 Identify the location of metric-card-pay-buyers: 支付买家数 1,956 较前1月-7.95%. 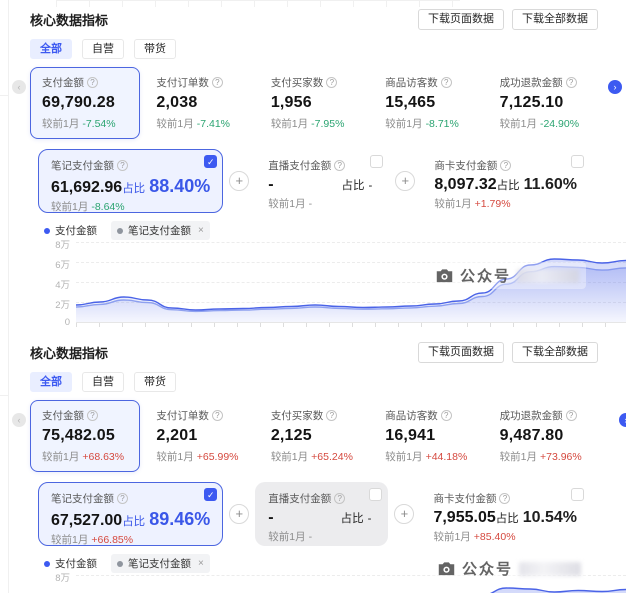
(314, 103).